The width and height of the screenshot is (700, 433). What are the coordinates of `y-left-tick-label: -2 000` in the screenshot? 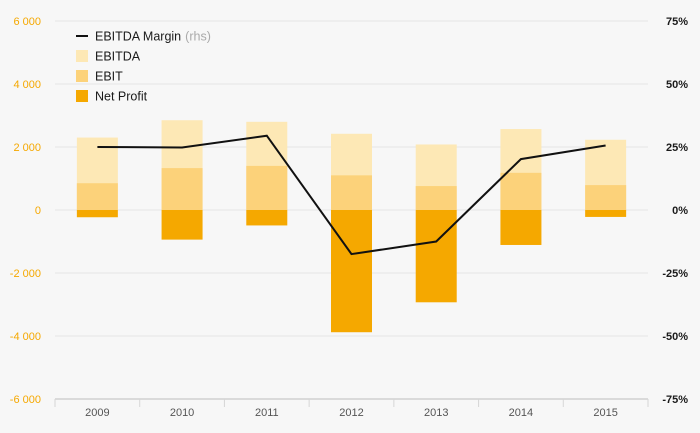 It's located at (25, 274).